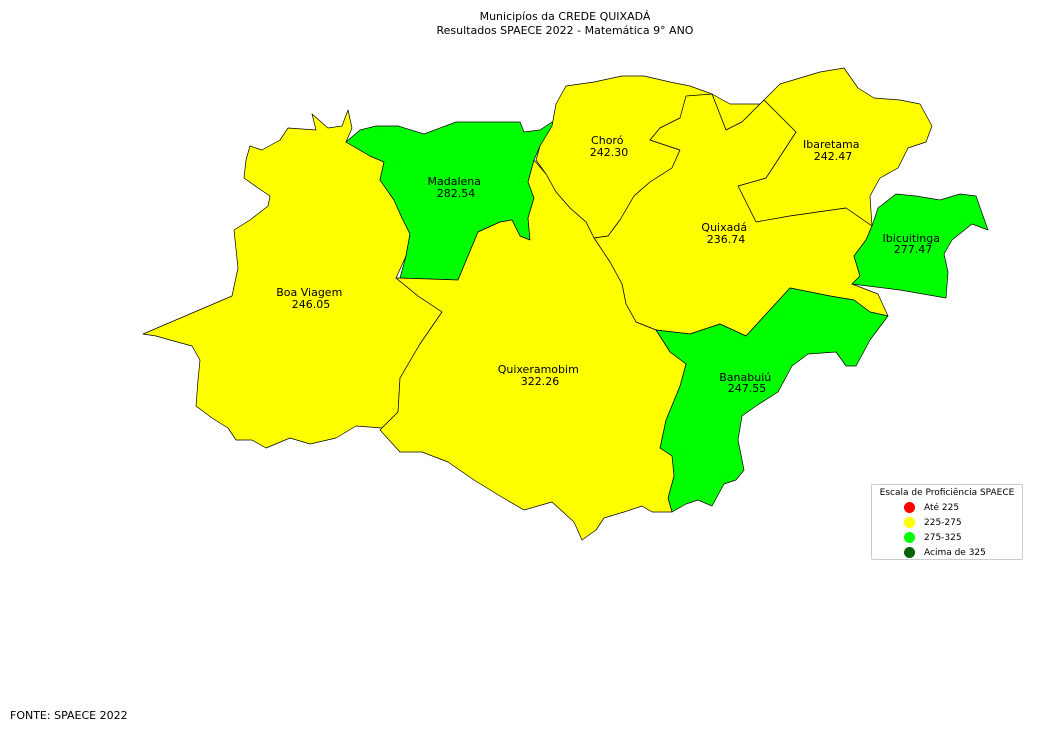 The width and height of the screenshot is (1040, 732). What do you see at coordinates (311, 304) in the screenshot?
I see `municipality-score: 246.05` at bounding box center [311, 304].